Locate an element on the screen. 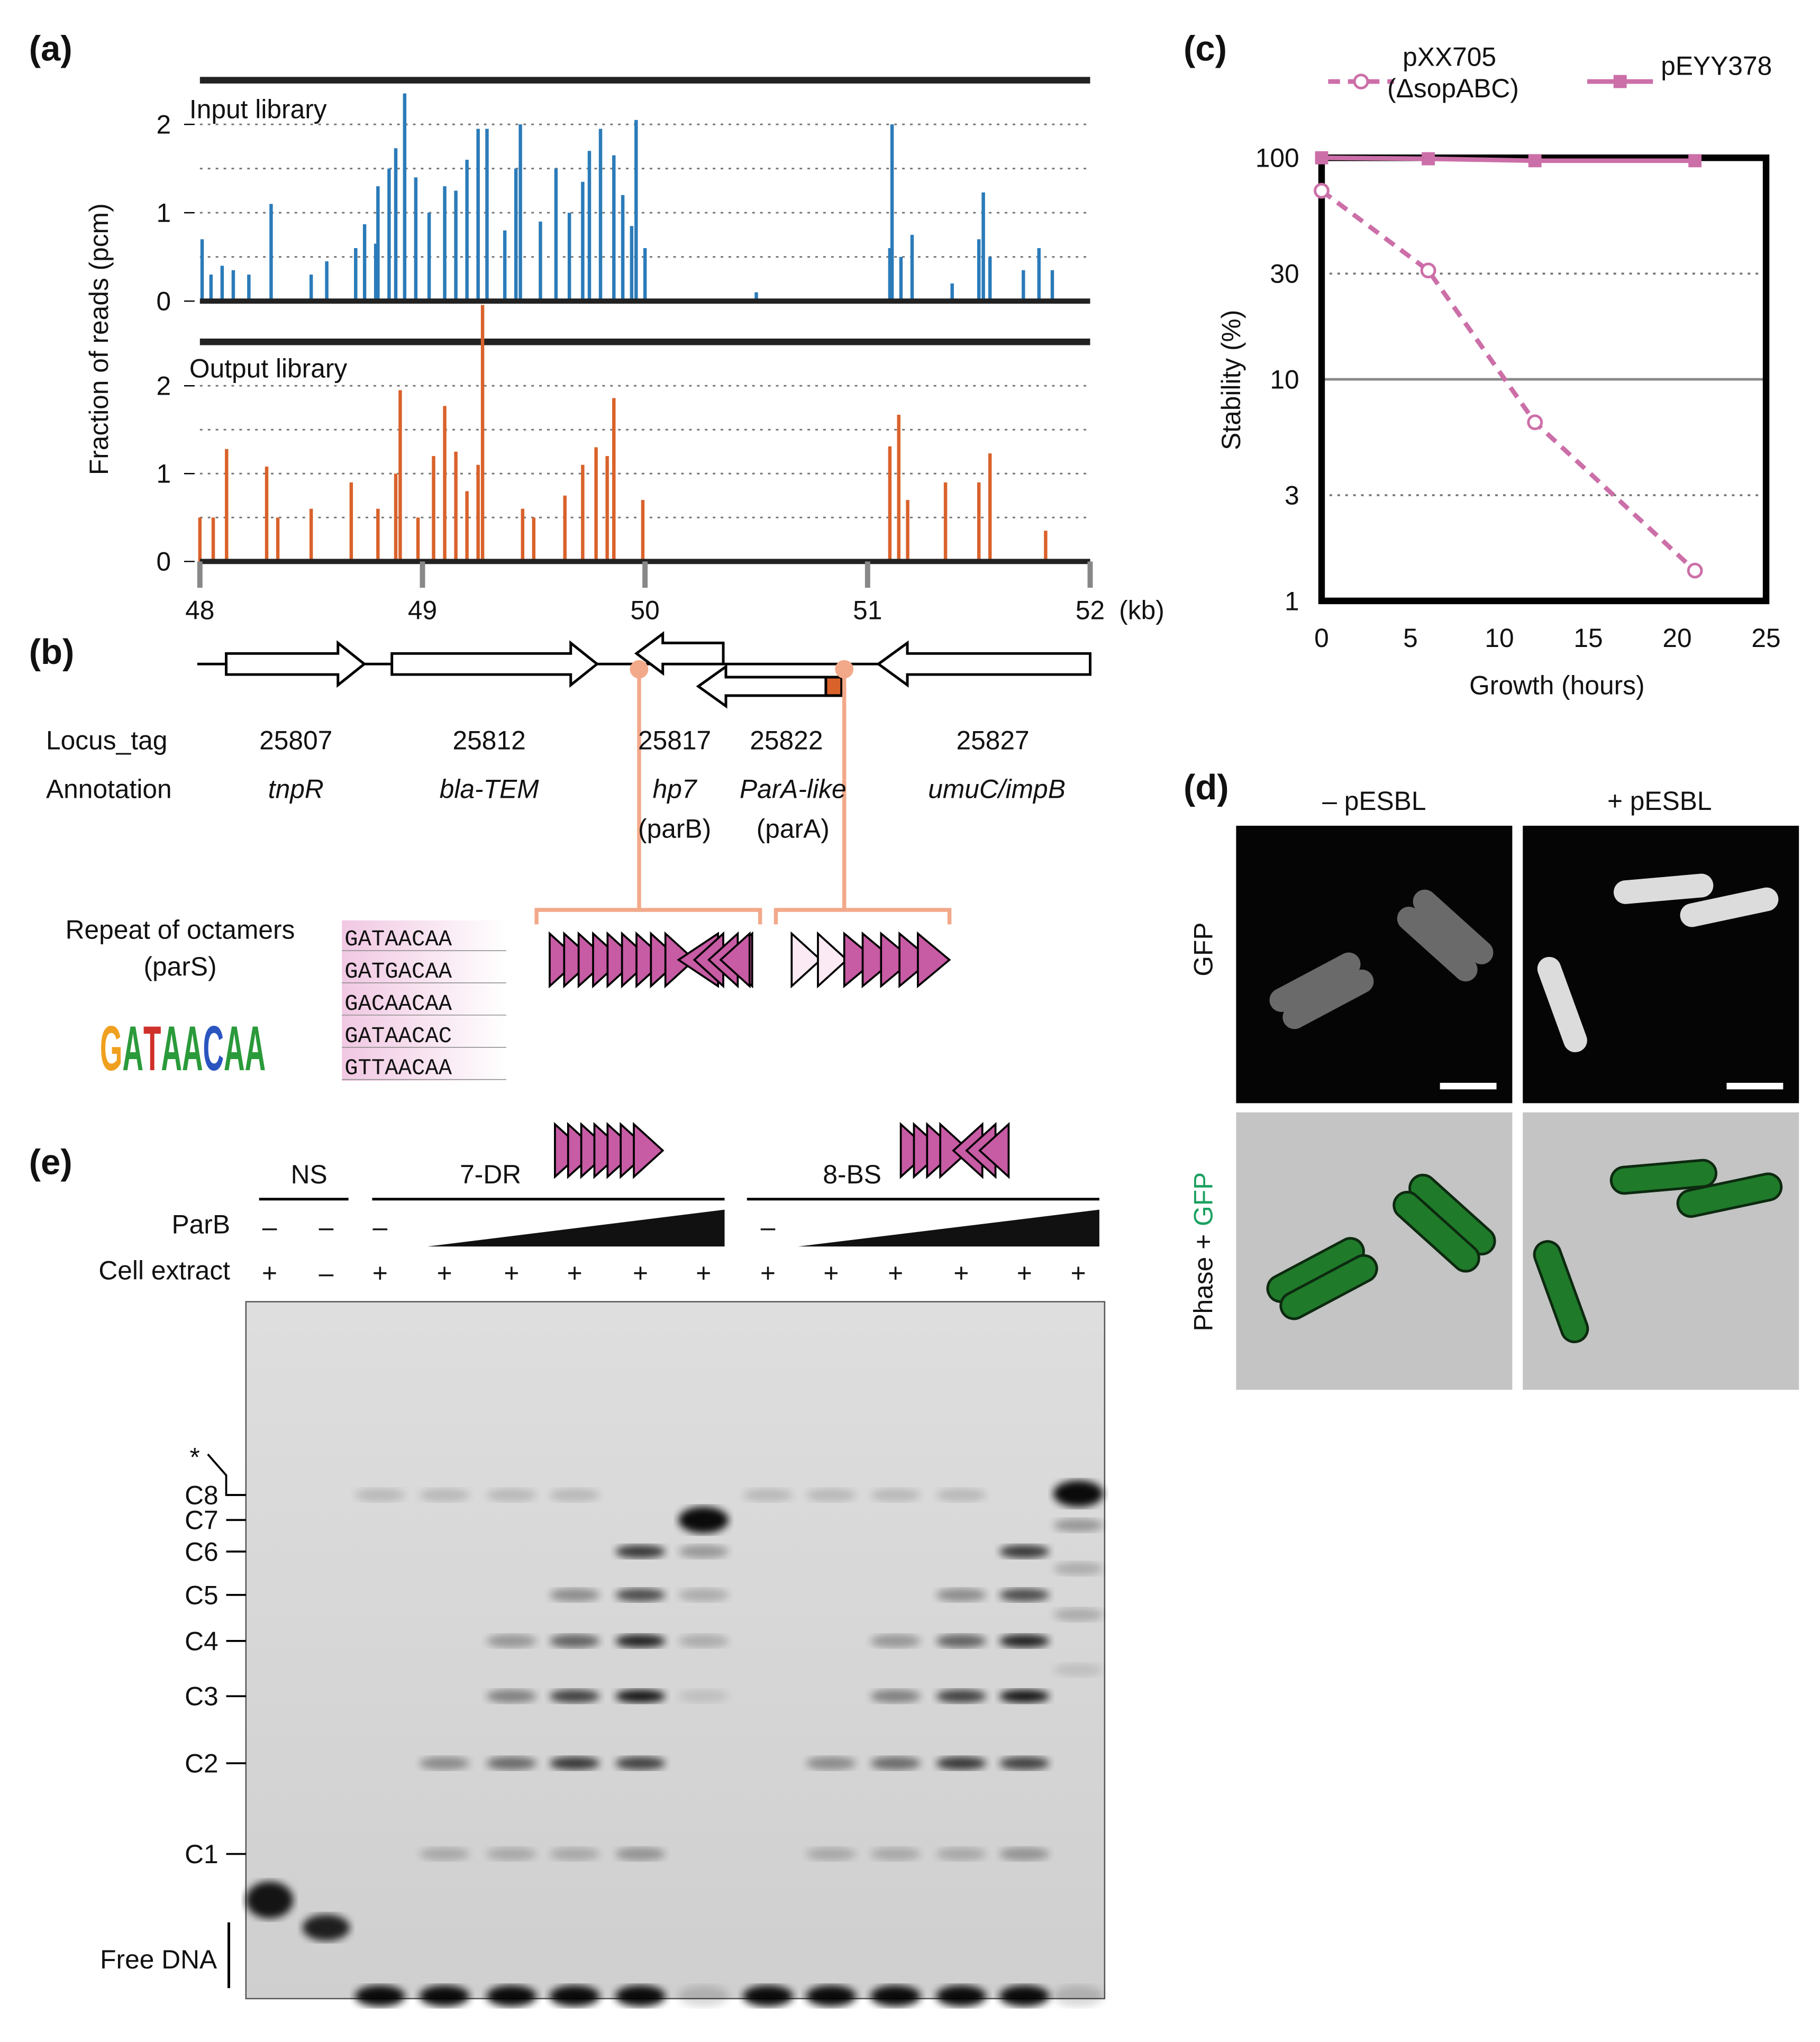 This screenshot has width=1820, height=2042. band-label: C3 is located at coordinates (202, 1696).